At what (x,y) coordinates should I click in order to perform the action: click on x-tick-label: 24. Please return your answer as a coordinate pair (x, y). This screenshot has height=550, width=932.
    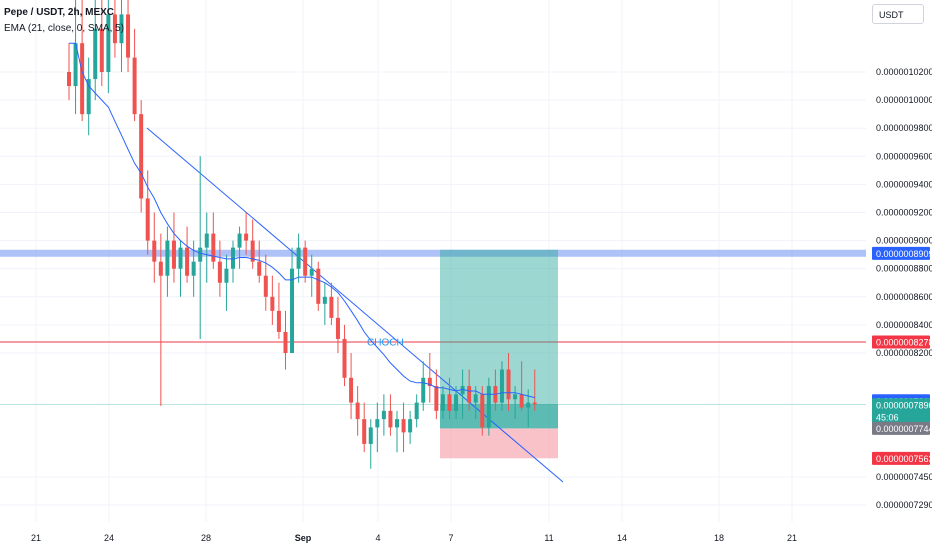
    Looking at the image, I should click on (109, 538).